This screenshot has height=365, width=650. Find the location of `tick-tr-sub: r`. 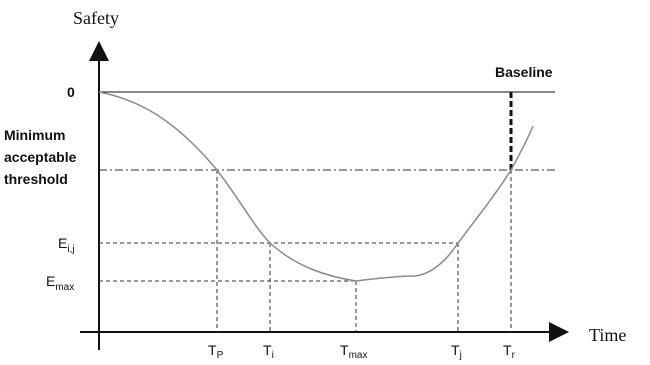

tick-tr-sub: r is located at coordinates (514, 355).